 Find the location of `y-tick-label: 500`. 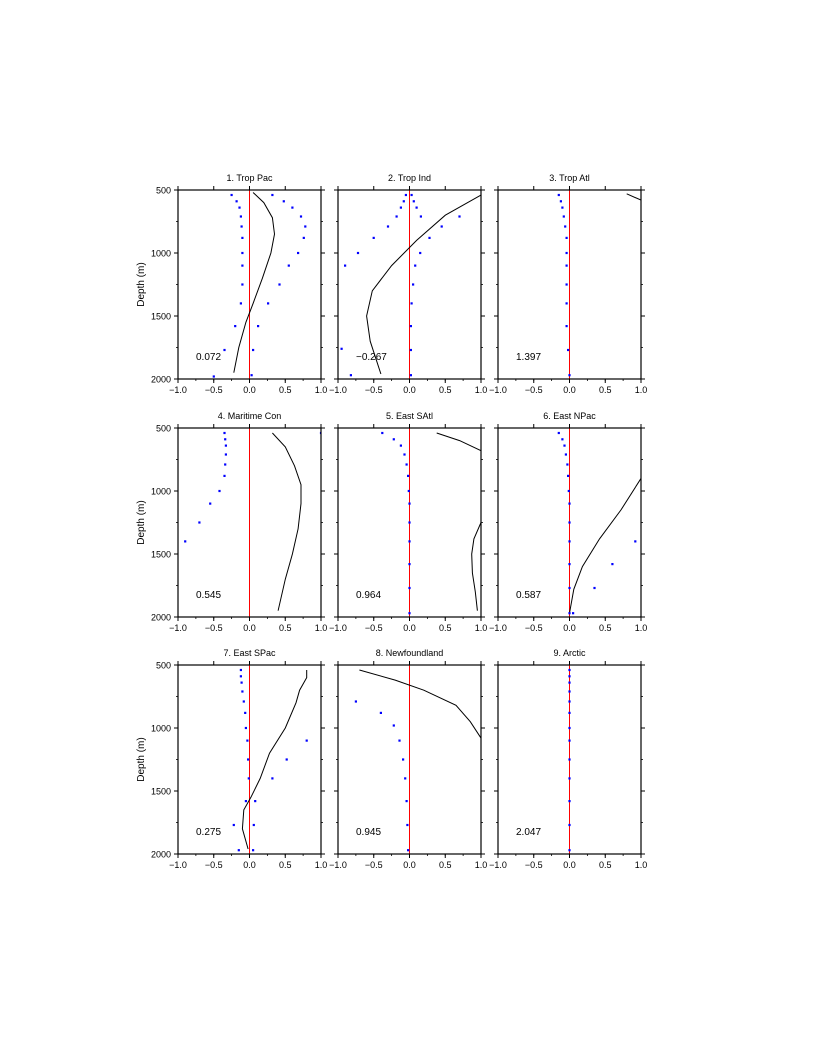

y-tick-label: 500 is located at coordinates (163, 429).